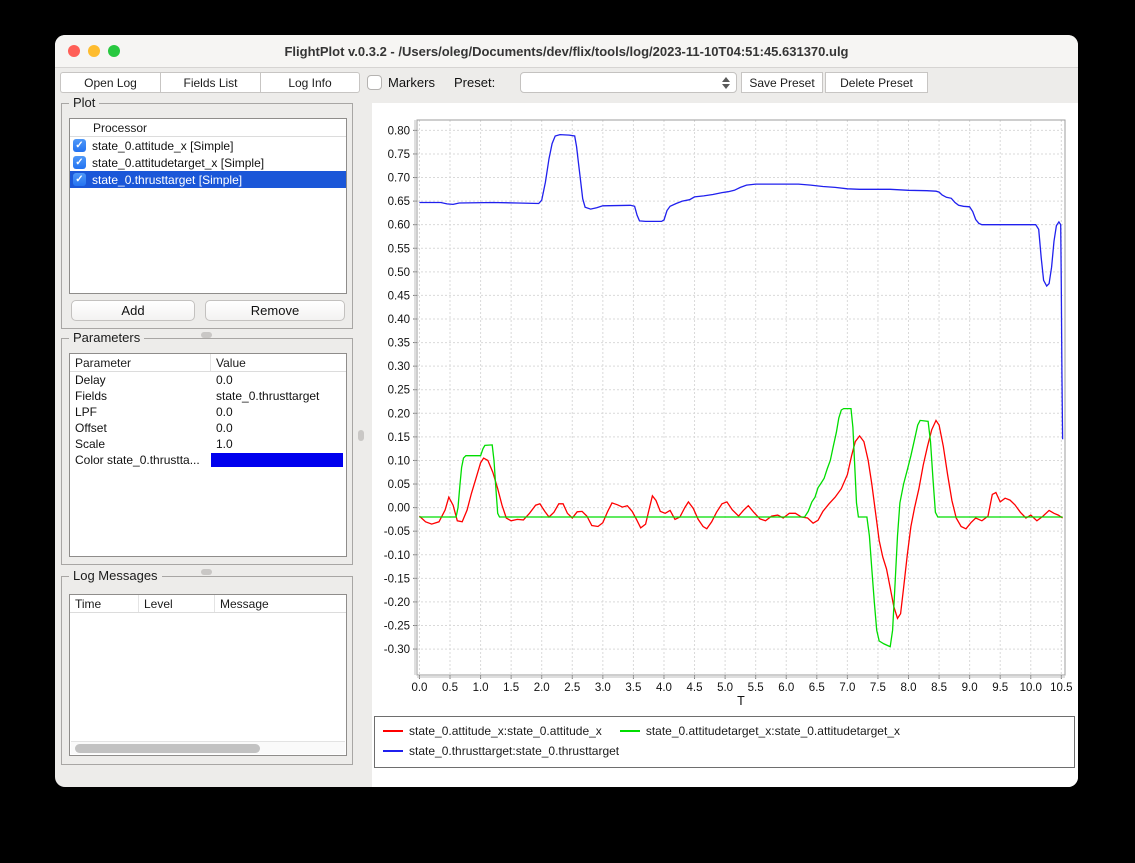 The width and height of the screenshot is (1135, 863). Describe the element at coordinates (399, 367) in the screenshot. I see `y-tick-label: 0.30` at that location.